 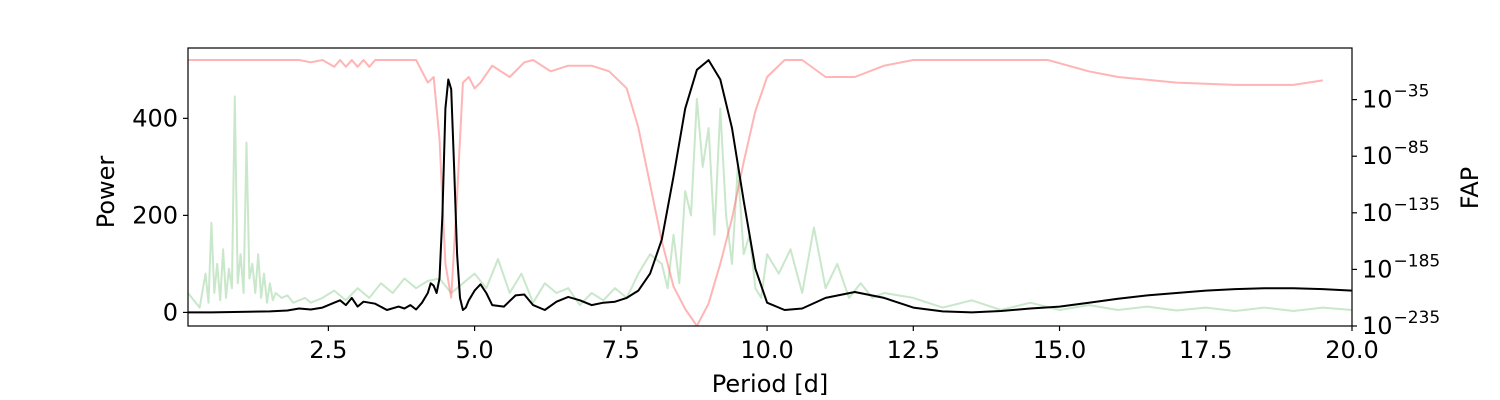 I want to click on y-axis-left: 0 200 400, so click(x=160, y=215).